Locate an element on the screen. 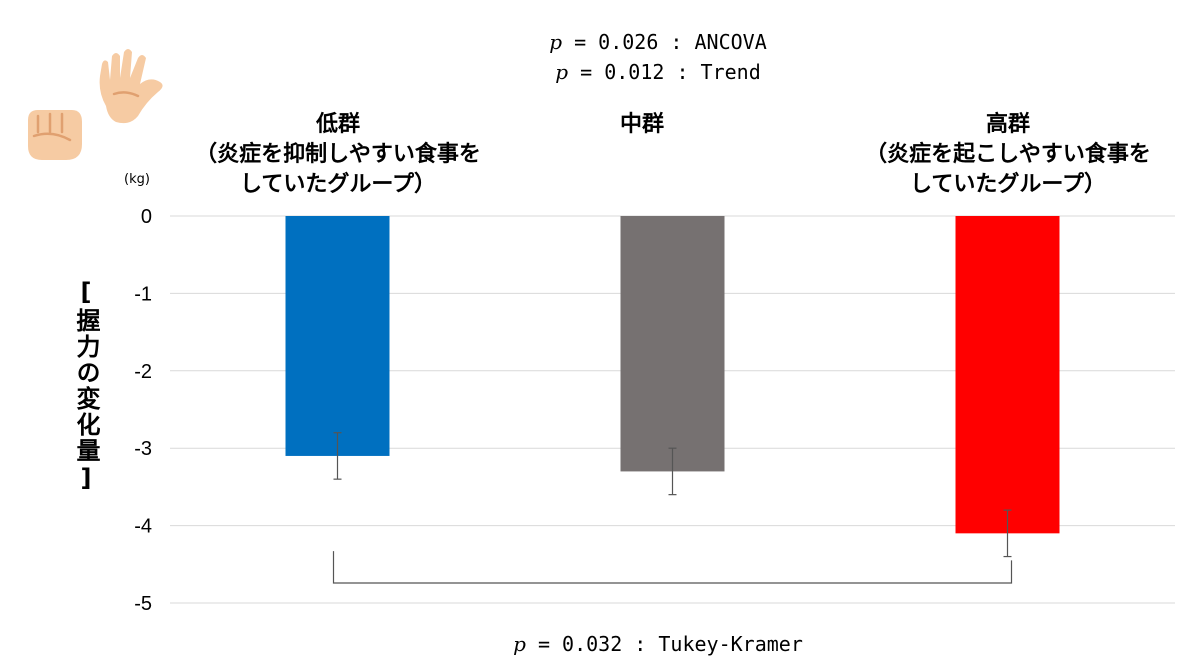 This screenshot has height=666, width=1200. error-bars is located at coordinates (672, 495).